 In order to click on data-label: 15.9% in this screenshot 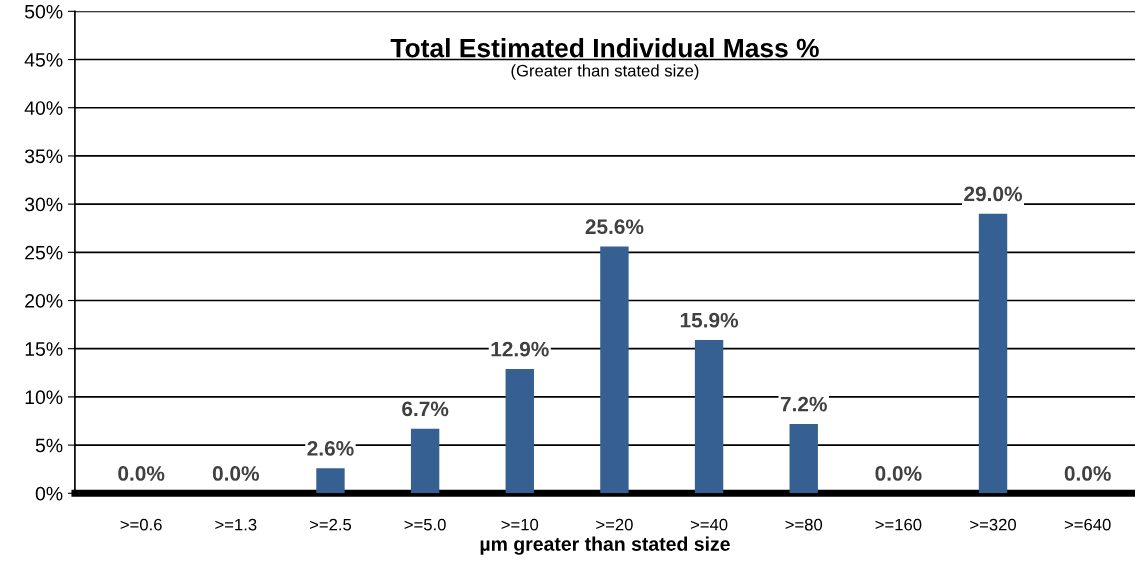, I will do `click(709, 320)`.